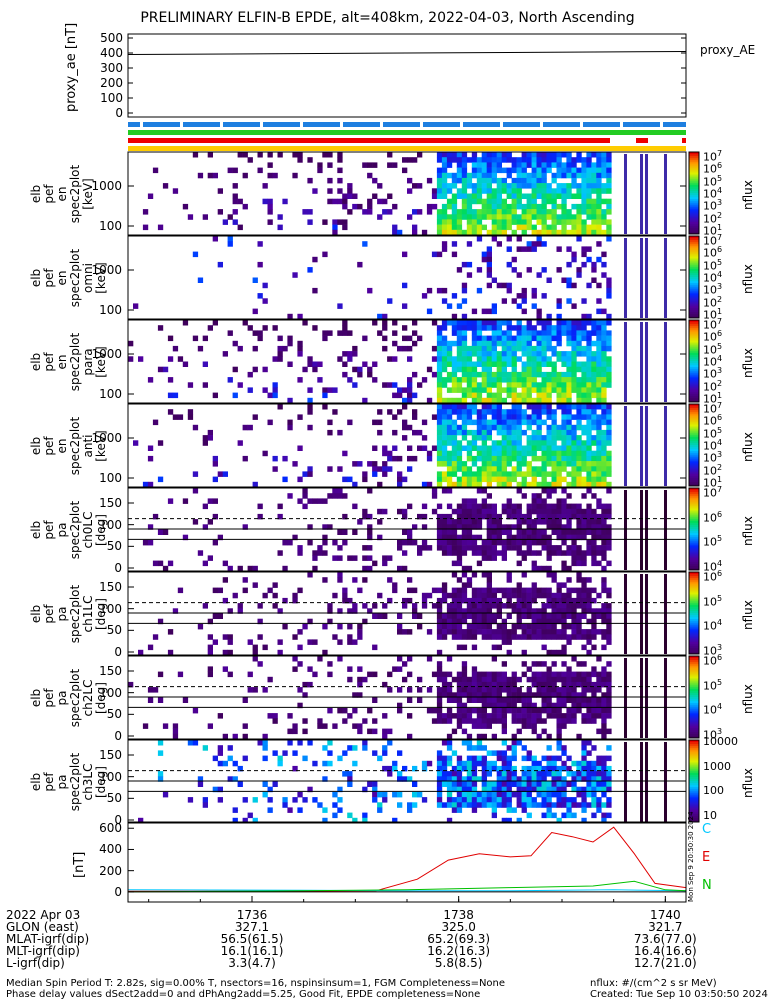 This screenshot has width=775, height=1000. I want to click on status-bar-blue, so click(407, 124).